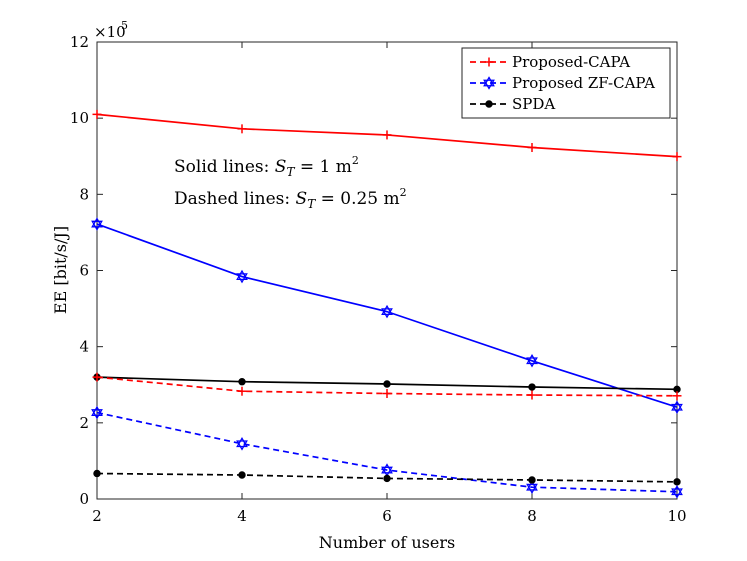 Image resolution: width=747 pixels, height=561 pixels. I want to click on series-line, so click(387, 452).